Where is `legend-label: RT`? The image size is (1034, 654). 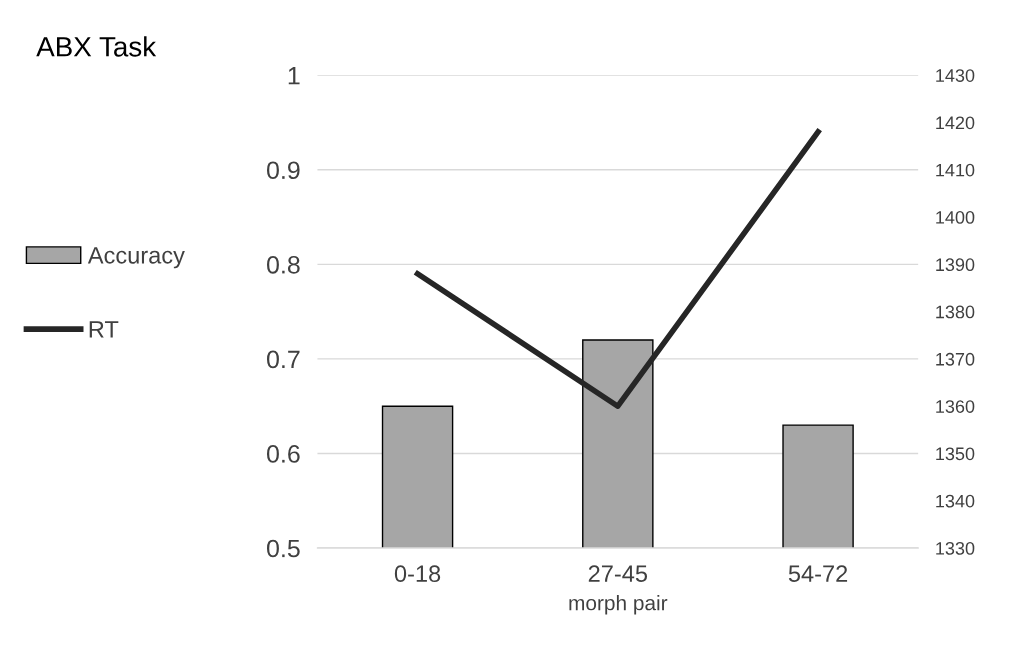 legend-label: RT is located at coordinates (104, 329).